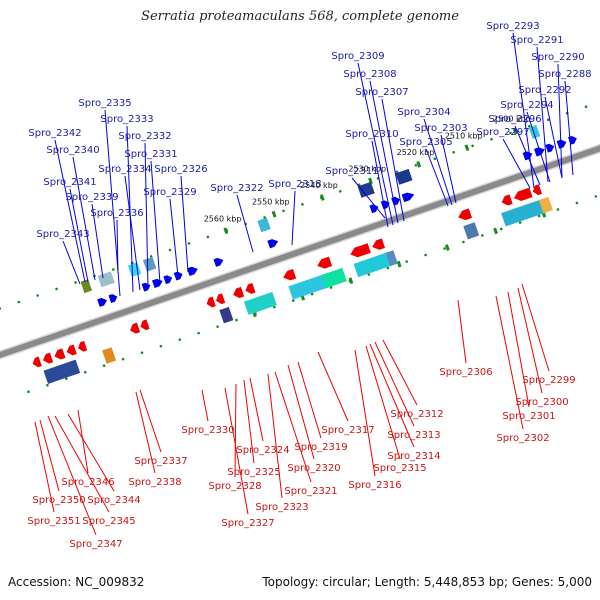  What do you see at coordinates (104, 103) in the screenshot?
I see `forward-gene-label: Spro_2335` at bounding box center [104, 103].